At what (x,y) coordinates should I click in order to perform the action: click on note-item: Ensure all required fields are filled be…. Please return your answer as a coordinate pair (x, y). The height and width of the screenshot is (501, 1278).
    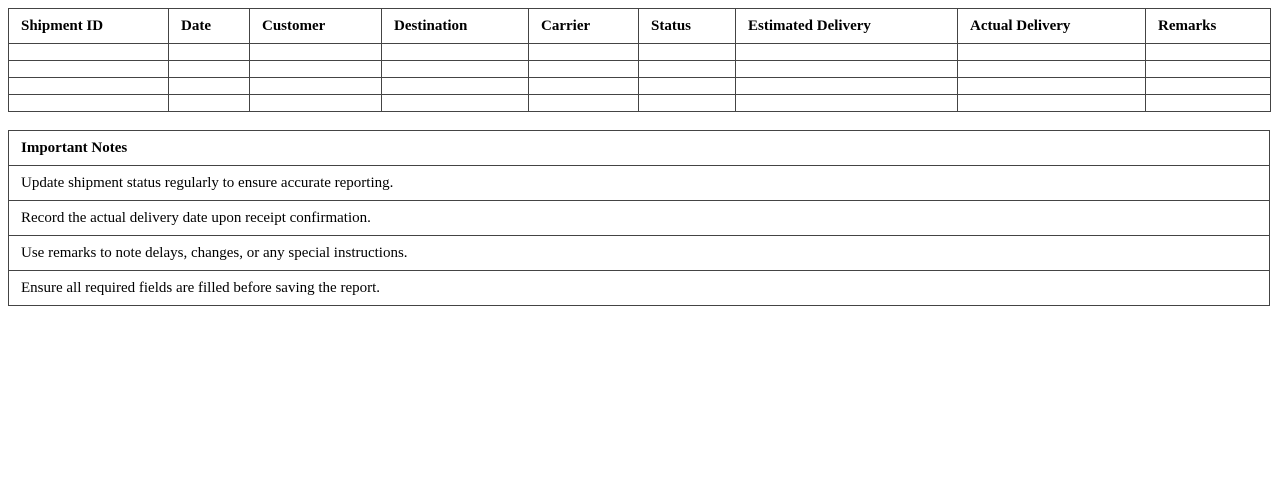
    Looking at the image, I should click on (639, 288).